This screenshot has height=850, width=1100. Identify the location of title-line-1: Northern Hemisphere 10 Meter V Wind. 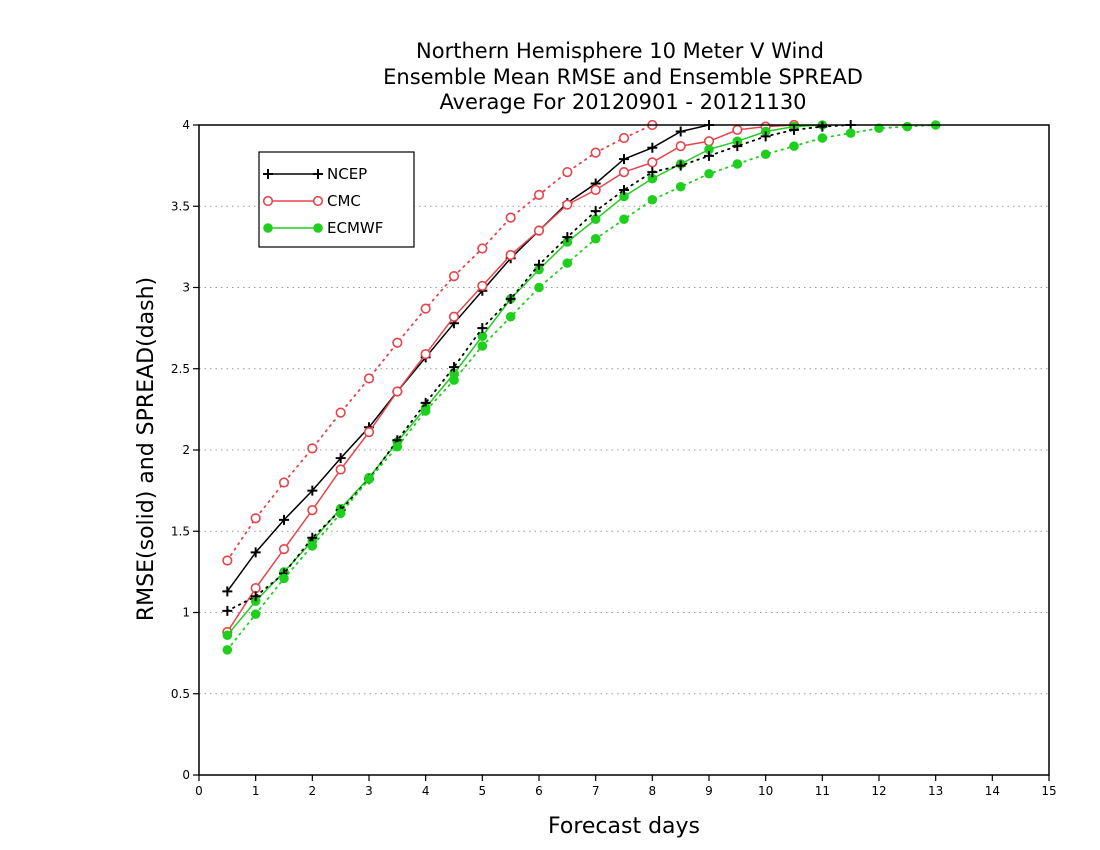
(620, 51).